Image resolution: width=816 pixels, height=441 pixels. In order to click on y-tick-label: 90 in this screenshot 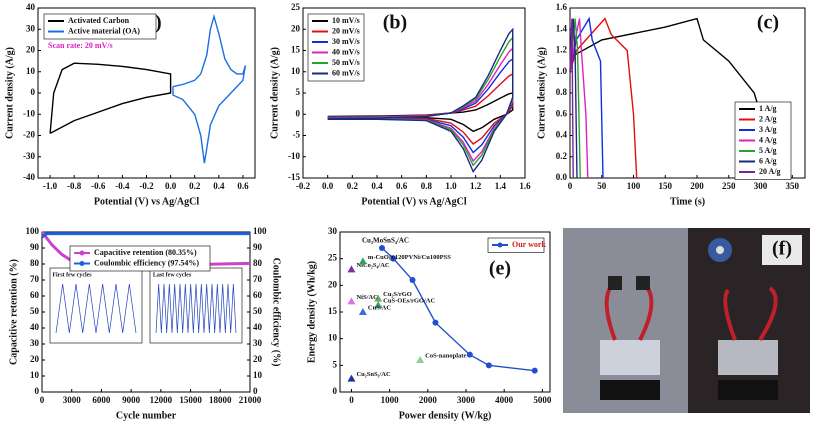, I will do `click(35, 247)`.